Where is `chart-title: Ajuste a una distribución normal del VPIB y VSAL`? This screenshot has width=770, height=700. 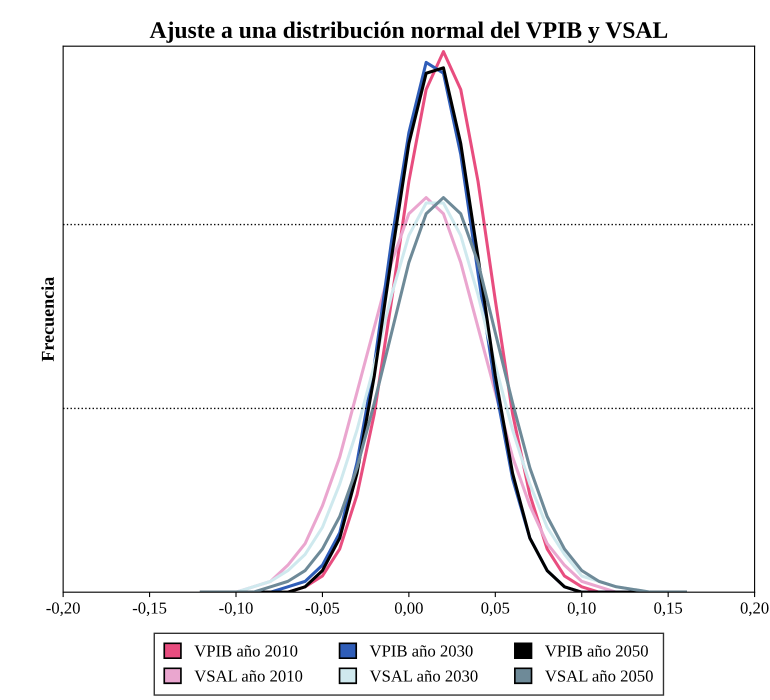
chart-title: Ajuste a una distribución normal del VPIB y VSAL is located at coordinates (409, 32).